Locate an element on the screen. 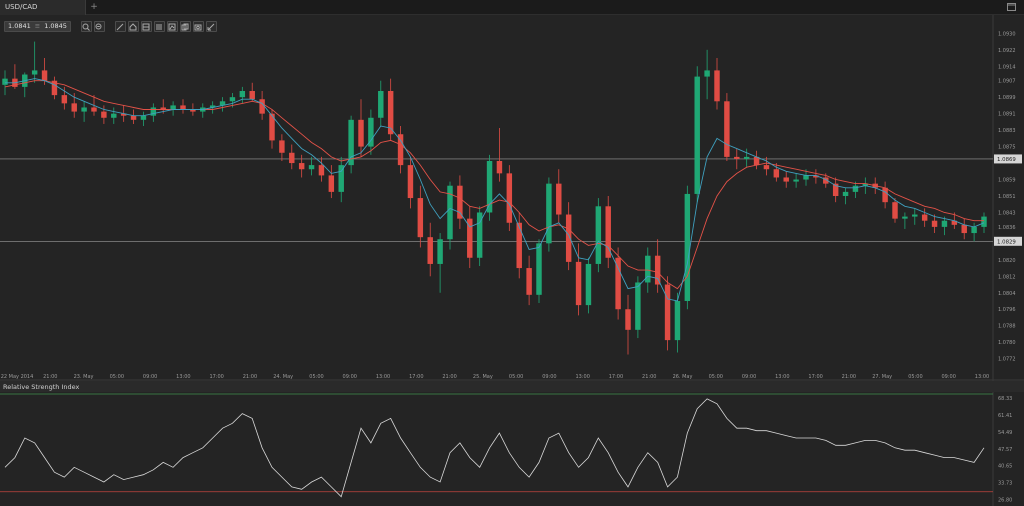 The width and height of the screenshot is (1024, 506). time-tick-label: 13:00 is located at coordinates (582, 377).